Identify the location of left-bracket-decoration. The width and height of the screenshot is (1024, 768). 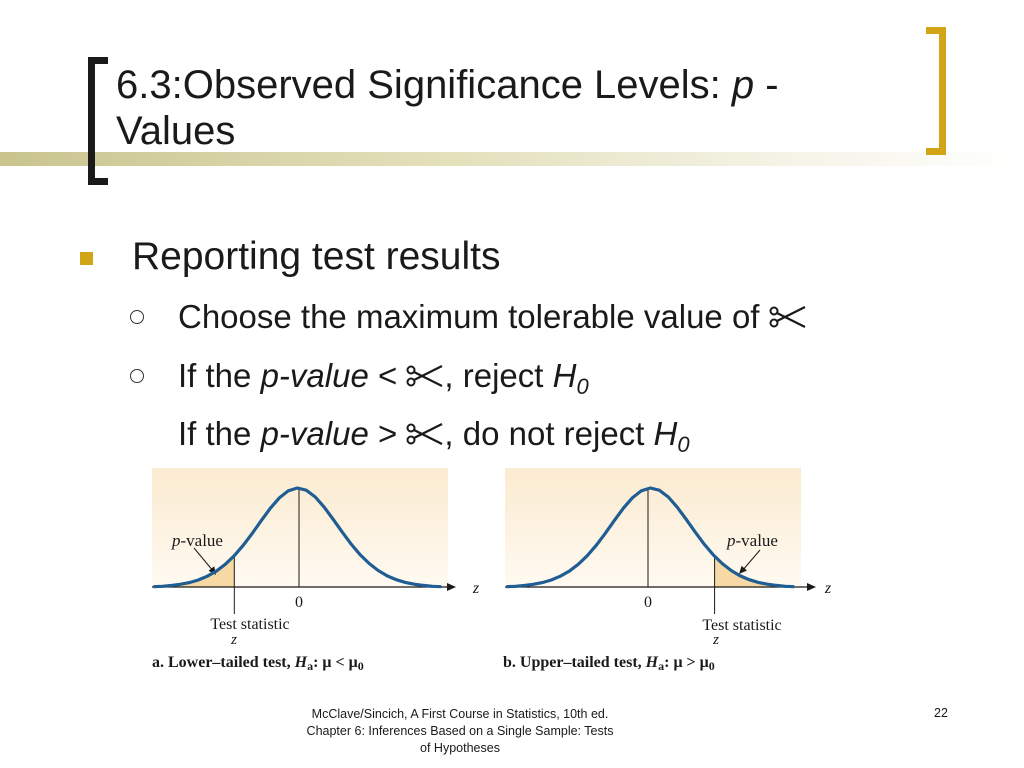
(98, 121).